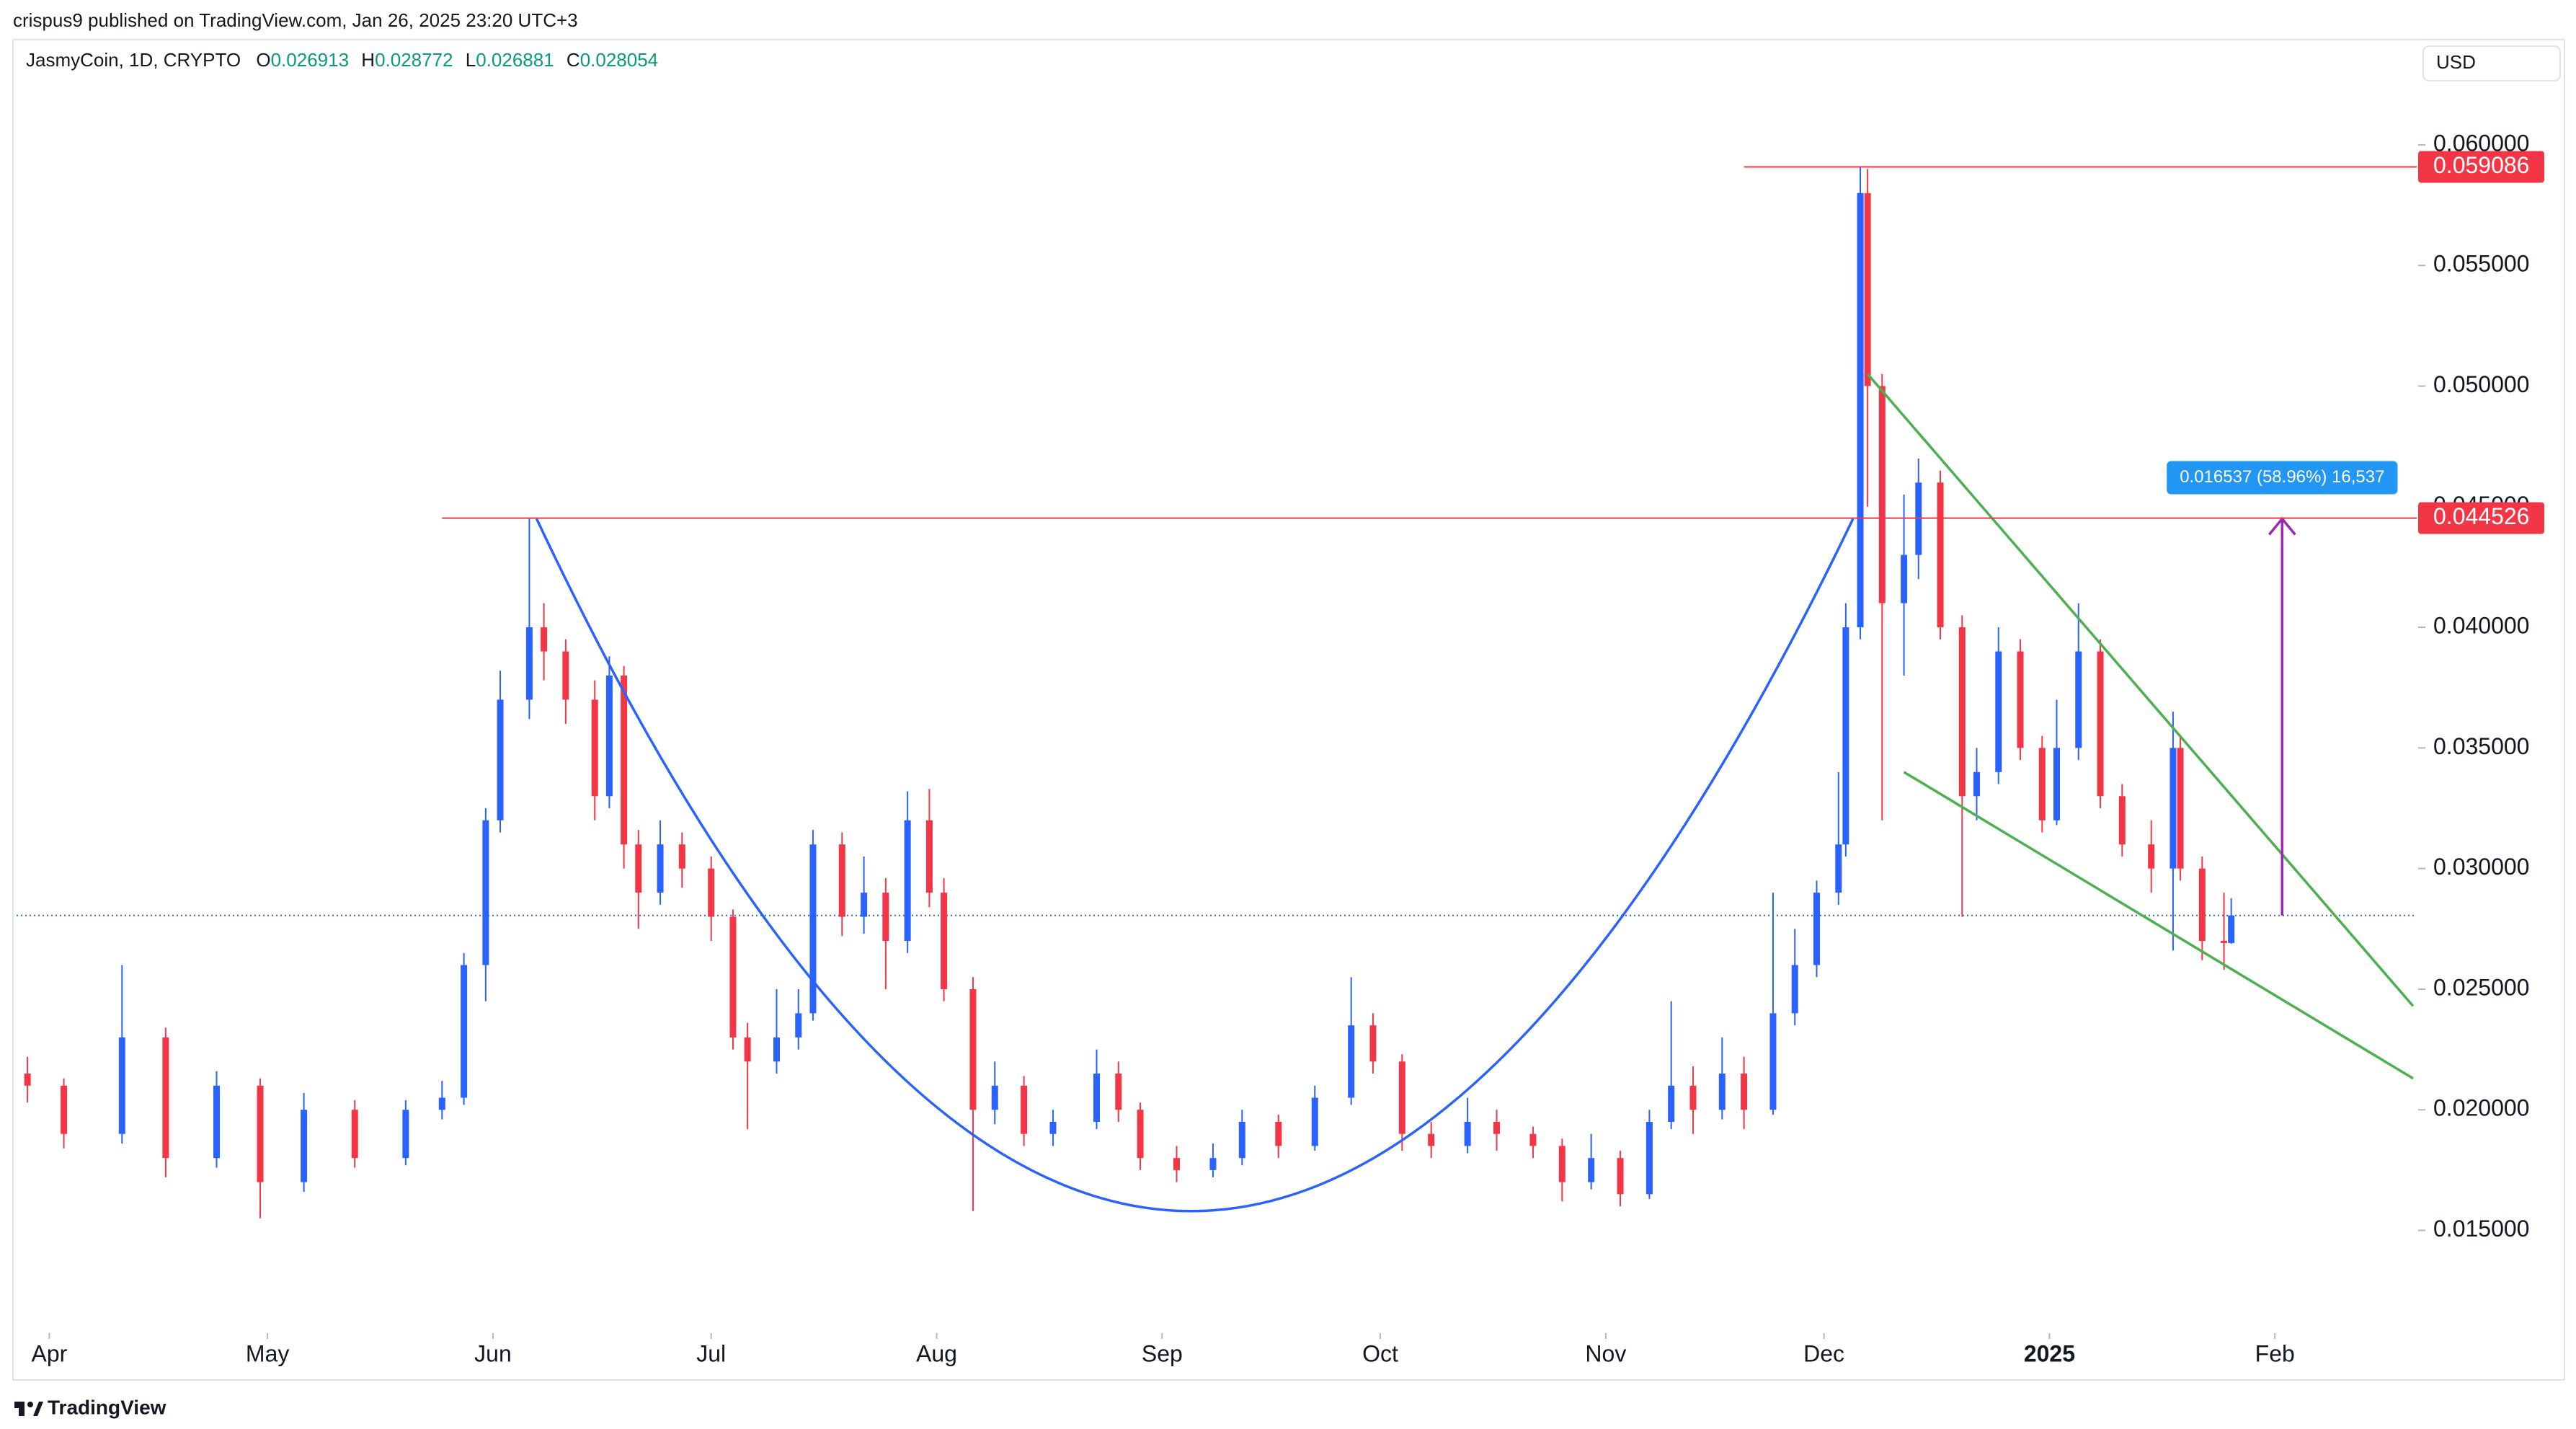 This screenshot has width=2576, height=1429. Describe the element at coordinates (50, 1353) in the screenshot. I see `x-tick-label: Apr` at that location.